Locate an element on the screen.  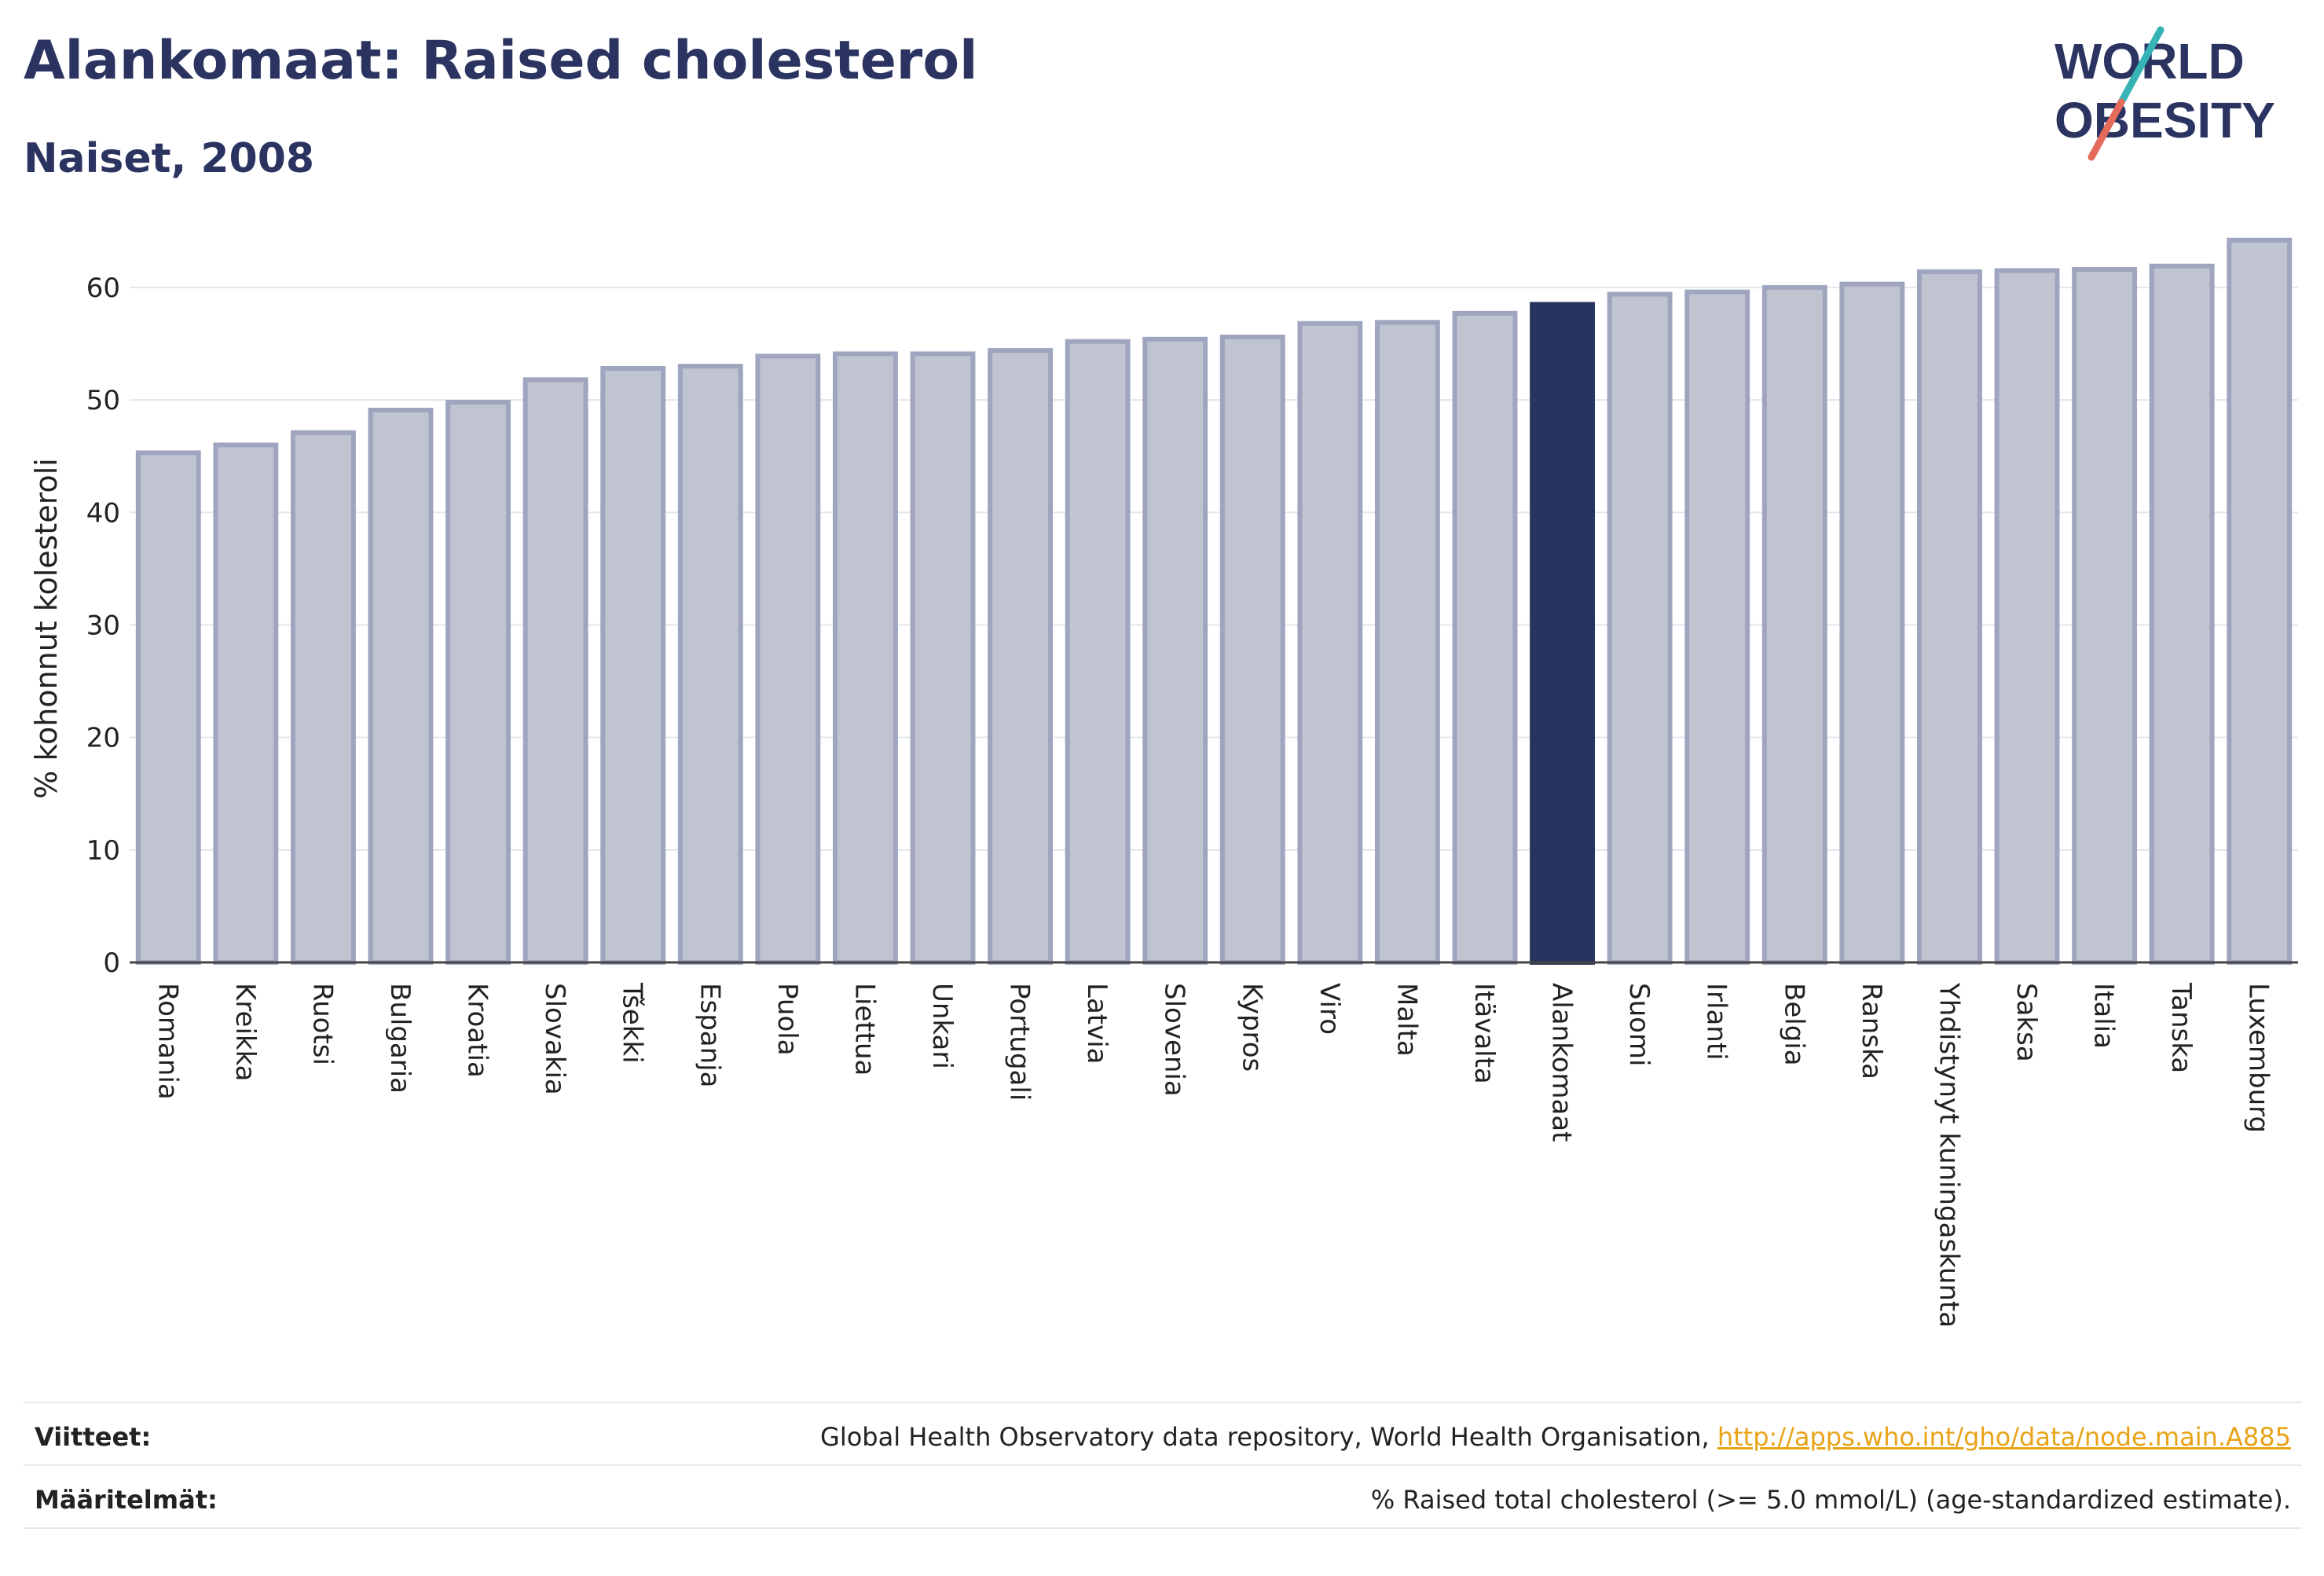
footer-bottom-divider is located at coordinates (1163, 1528).